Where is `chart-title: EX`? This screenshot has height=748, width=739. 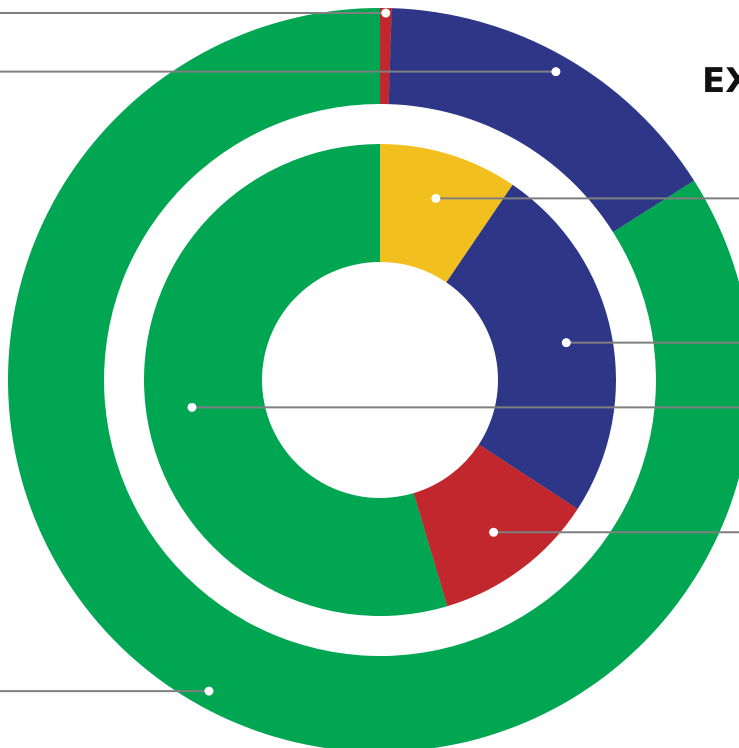
chart-title: EX is located at coordinates (720, 81).